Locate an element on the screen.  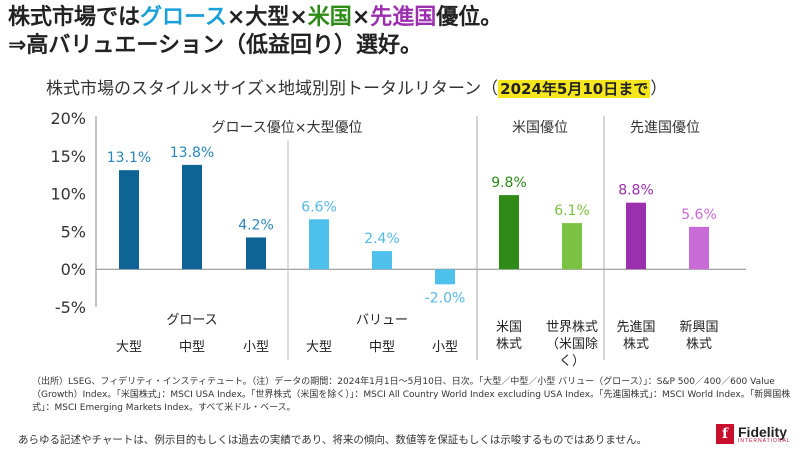
subtitle-date-highlight: 2024年5月10日まで is located at coordinates (574, 89).